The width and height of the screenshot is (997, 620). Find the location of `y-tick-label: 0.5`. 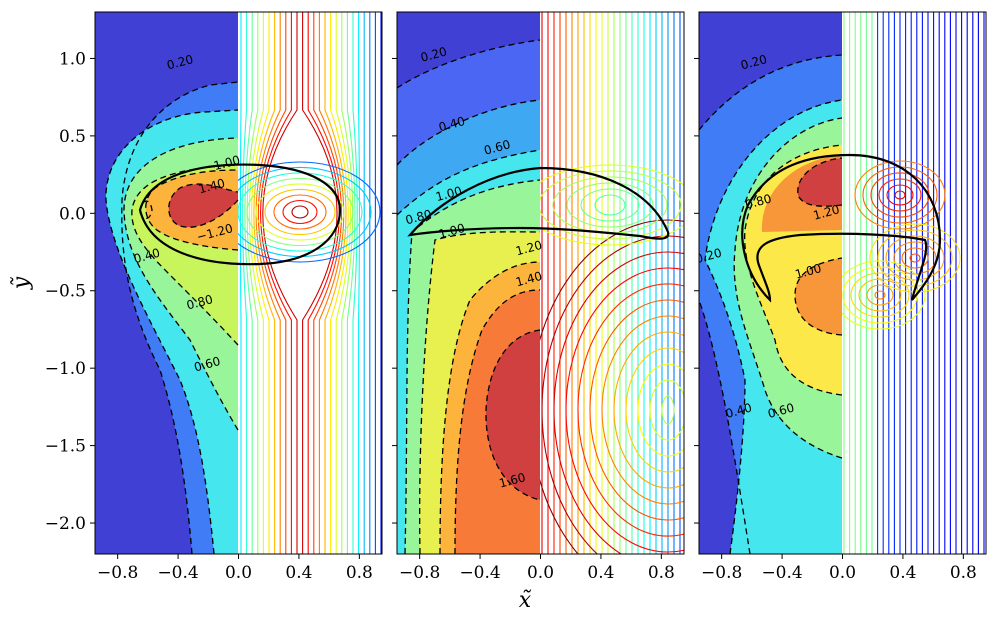

y-tick-label: 0.5 is located at coordinates (72, 137).